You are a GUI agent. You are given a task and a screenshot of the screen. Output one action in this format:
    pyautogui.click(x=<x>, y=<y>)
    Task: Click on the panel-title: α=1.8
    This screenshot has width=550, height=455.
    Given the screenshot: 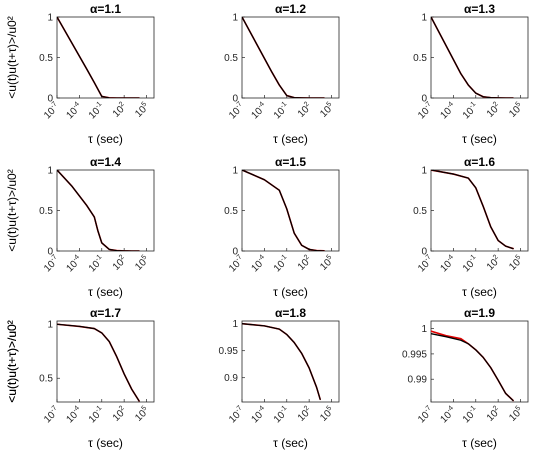 What is the action you would take?
    pyautogui.click(x=290, y=313)
    